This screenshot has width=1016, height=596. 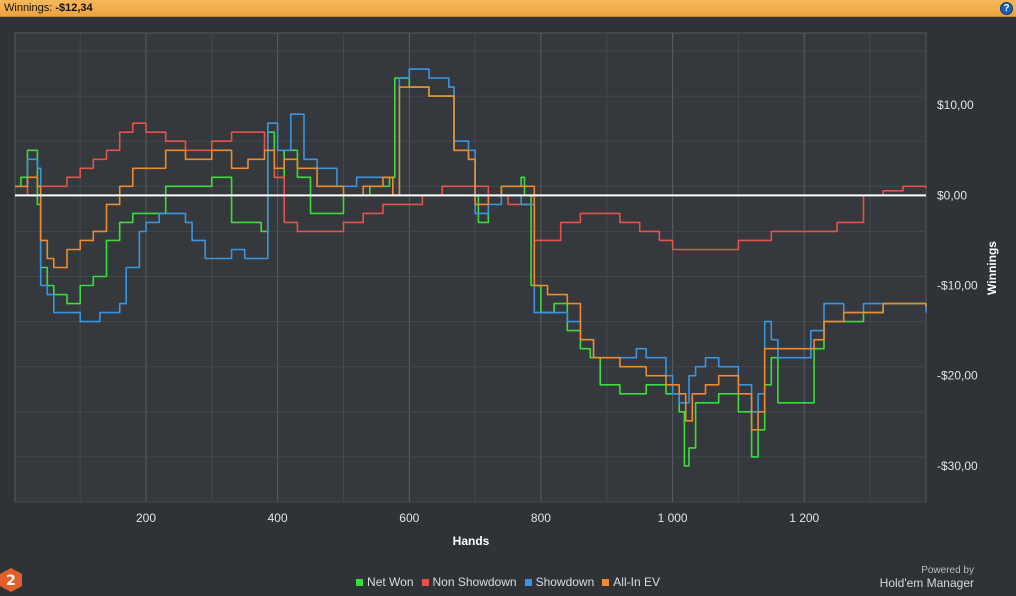 I want to click on winnings-label: Winnings:, so click(x=28, y=8).